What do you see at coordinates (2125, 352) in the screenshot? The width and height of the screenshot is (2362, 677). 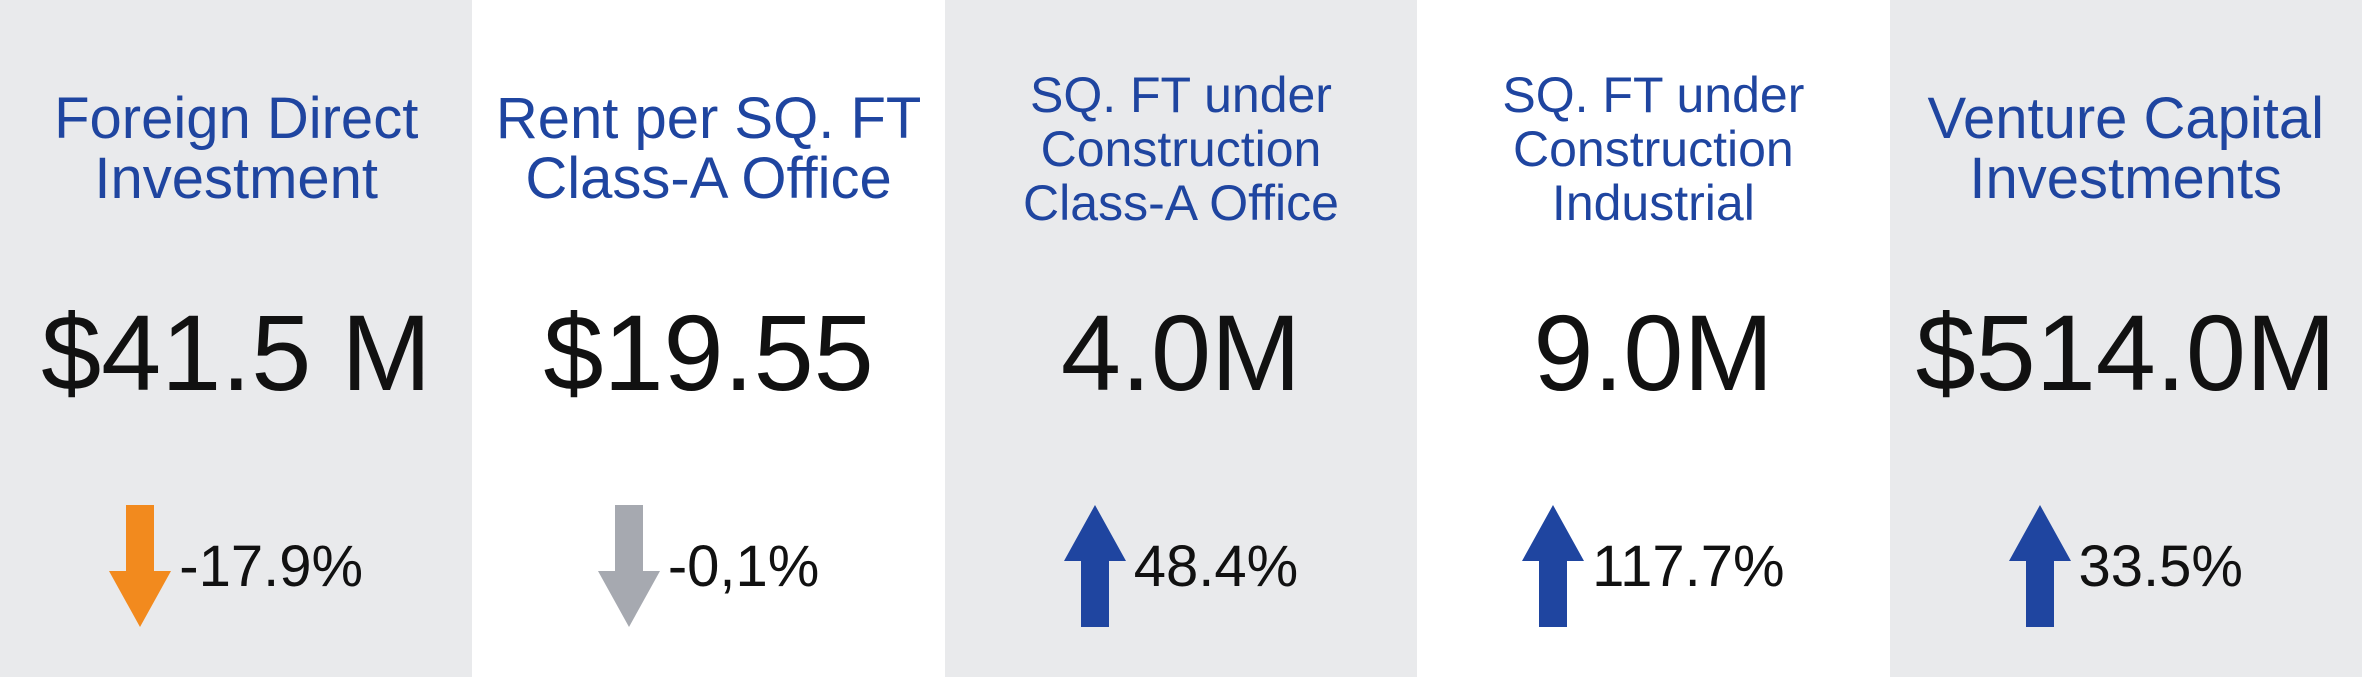 I see `kpi-value: $514.0M` at bounding box center [2125, 352].